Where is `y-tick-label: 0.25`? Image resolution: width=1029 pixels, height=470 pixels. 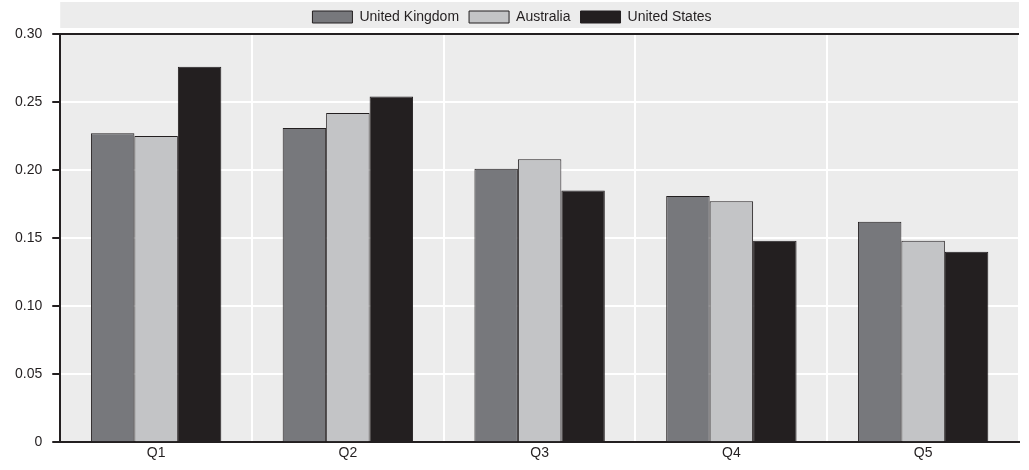 y-tick-label: 0.25 is located at coordinates (29, 100).